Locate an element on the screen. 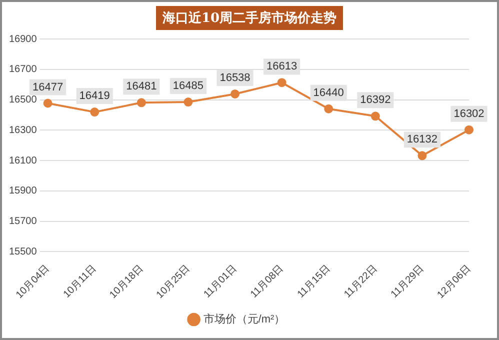  y-tick-label: 16900 is located at coordinates (23, 39).